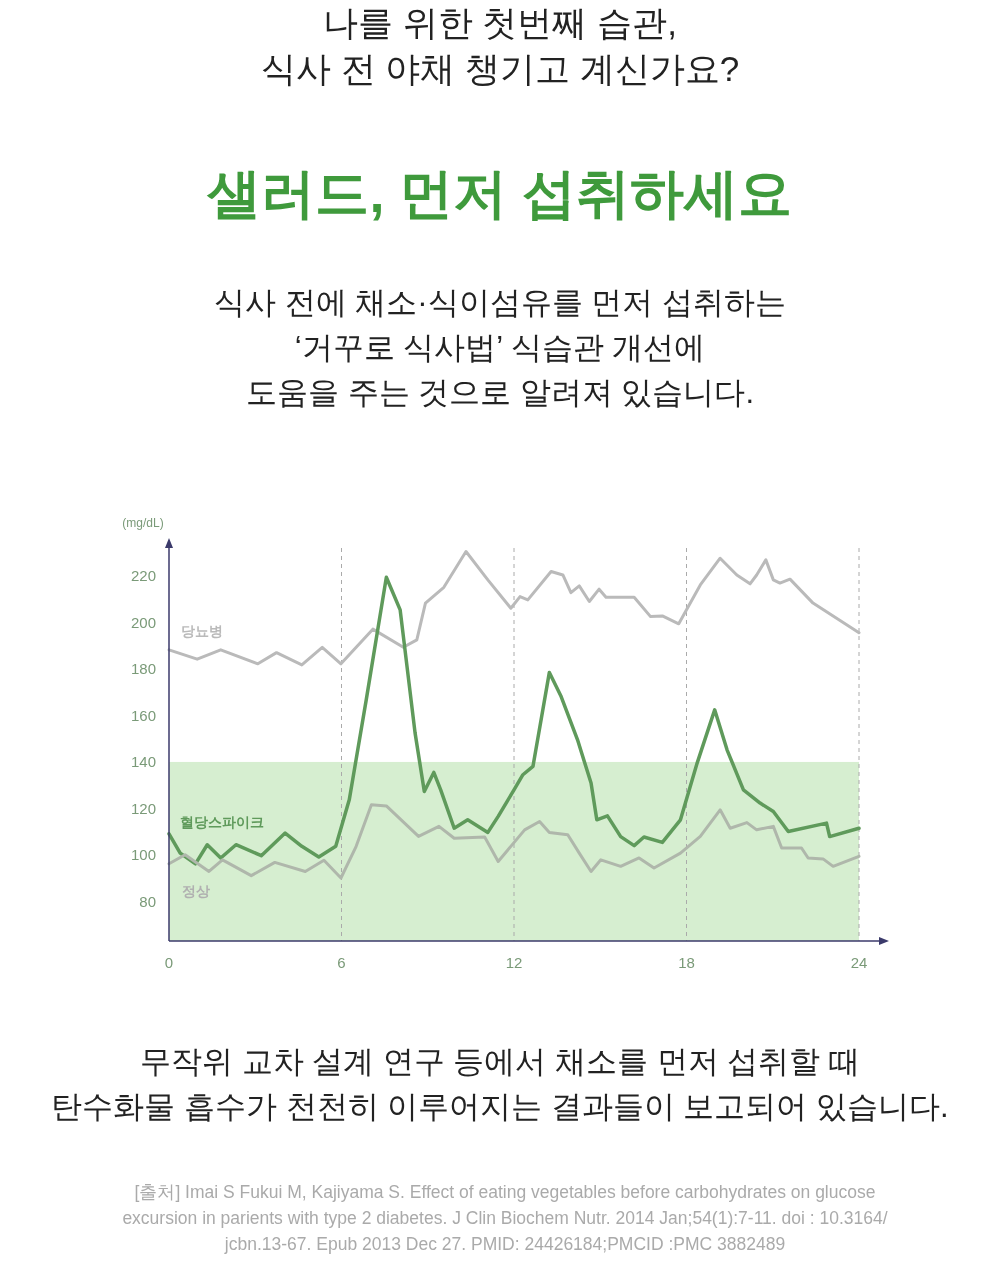 This screenshot has width=1000, height=1280. I want to click on y-axis-title: (mg/dL), so click(143, 523).